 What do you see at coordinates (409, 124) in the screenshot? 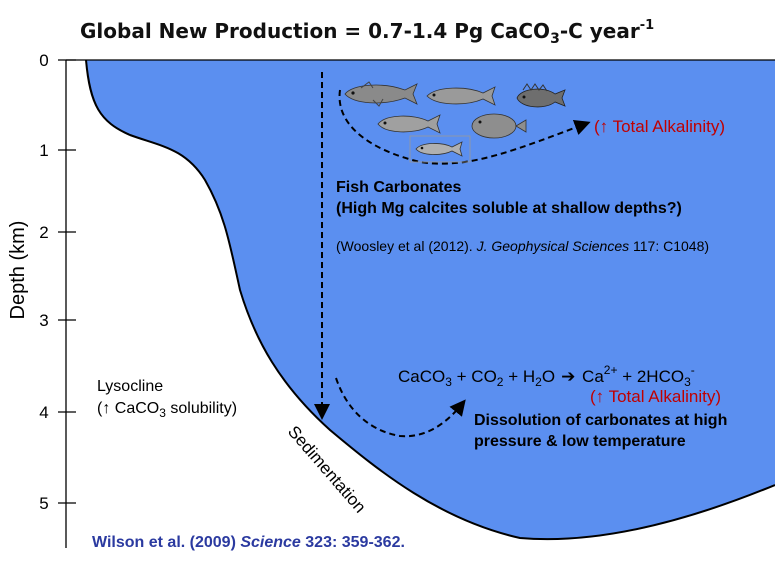
I see `cod-fish-icon` at bounding box center [409, 124].